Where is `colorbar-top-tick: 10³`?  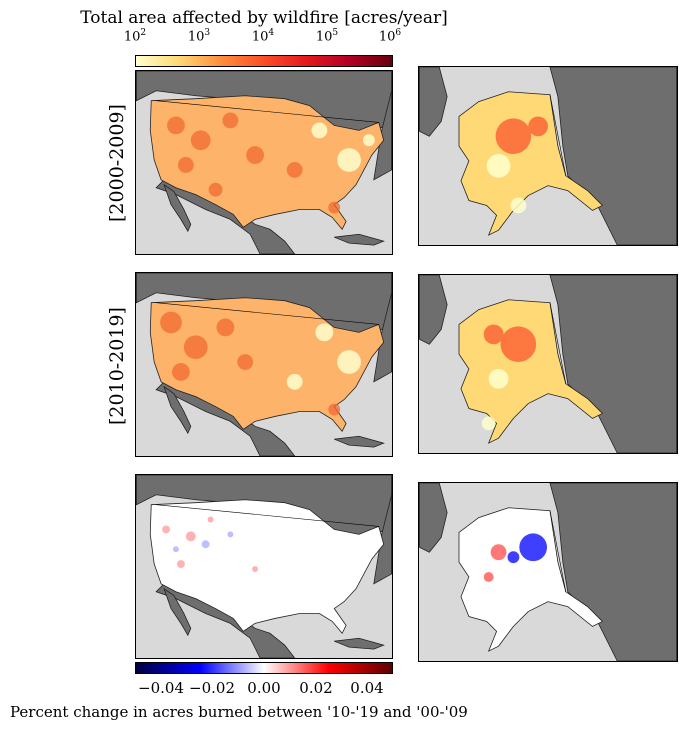 colorbar-top-tick: 10³ is located at coordinates (199, 36).